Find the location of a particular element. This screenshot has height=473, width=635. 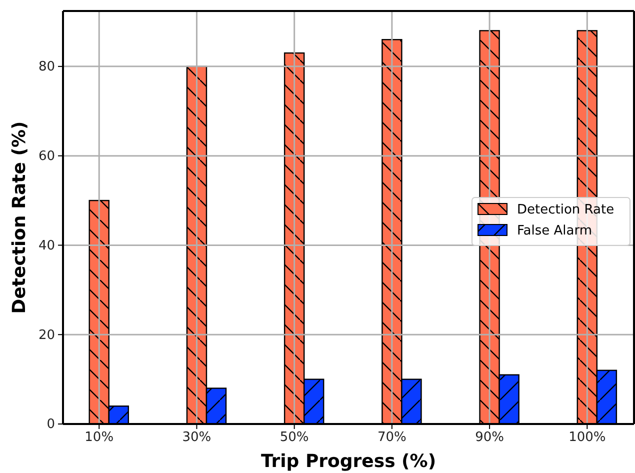

x-tick-label: 90% is located at coordinates (489, 438).